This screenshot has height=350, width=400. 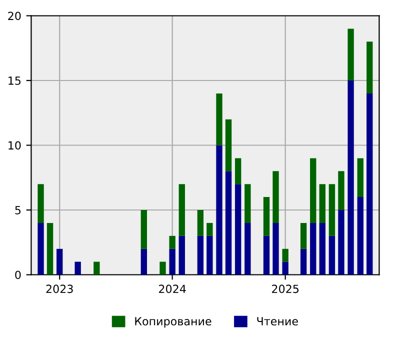 I want to click on x-tick-label: 2024, so click(x=172, y=289).